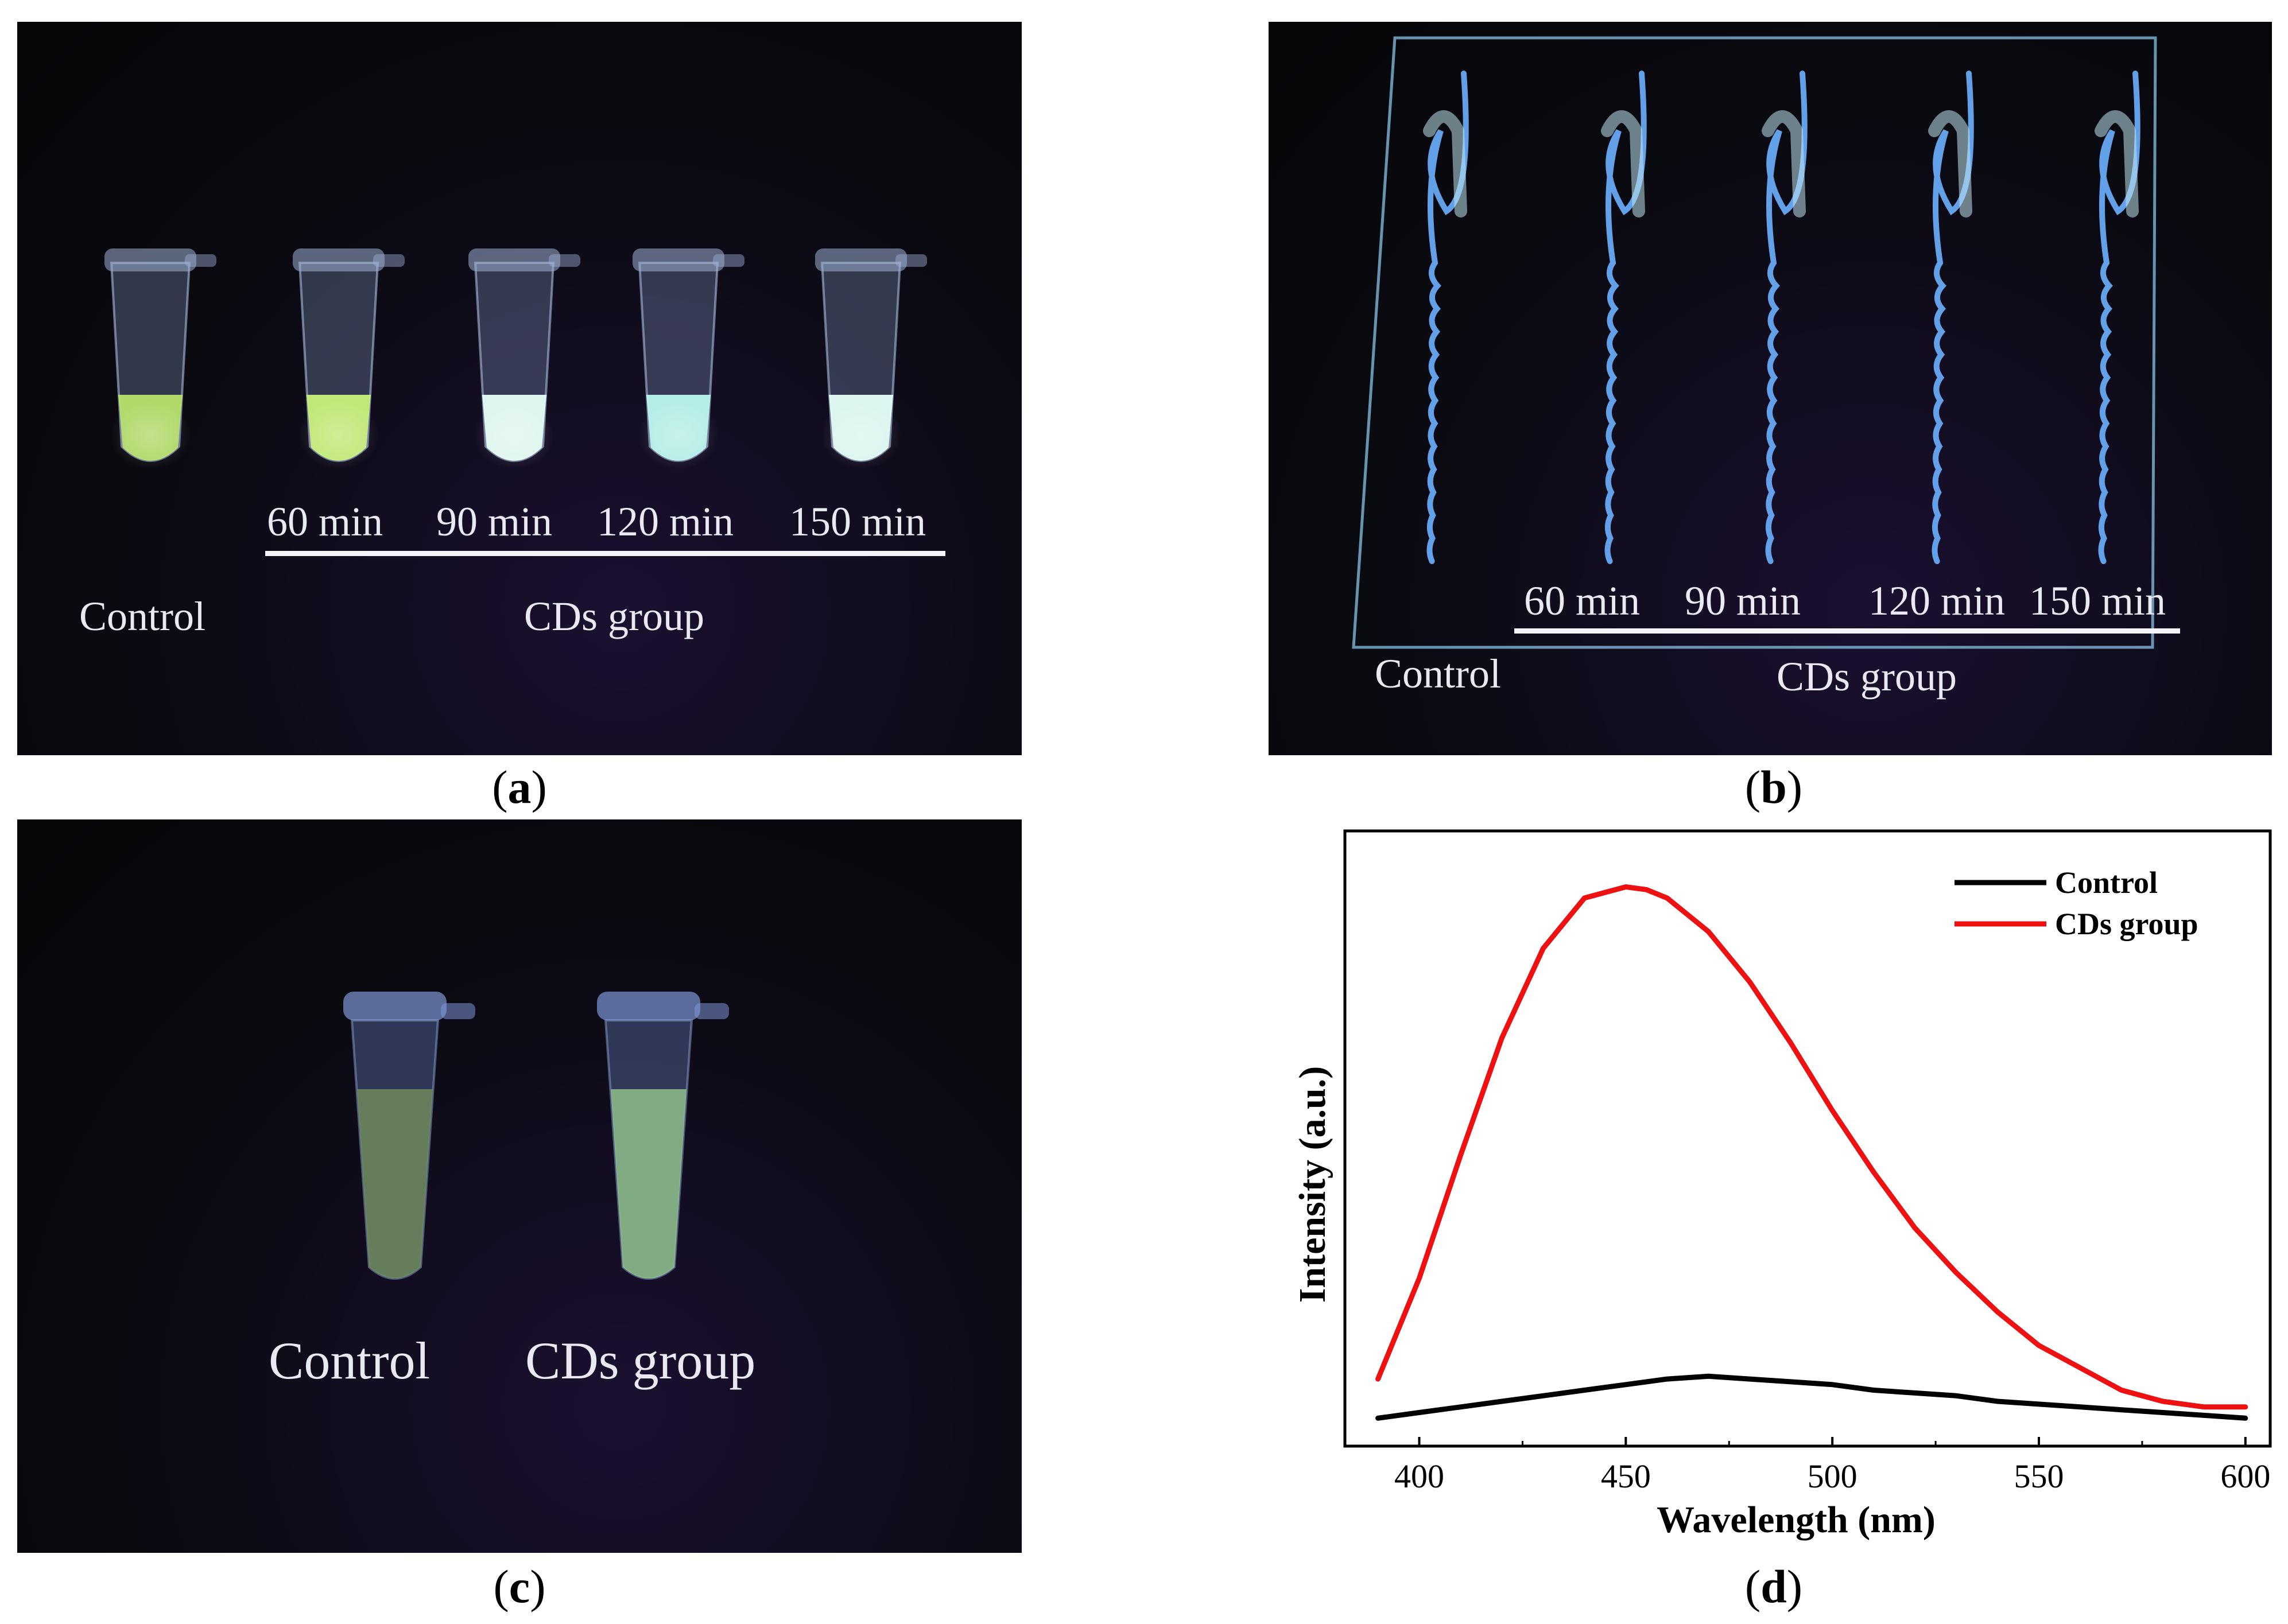 This screenshot has height=1624, width=2288. I want to click on panel-c-control-label: Control, so click(350, 1360).